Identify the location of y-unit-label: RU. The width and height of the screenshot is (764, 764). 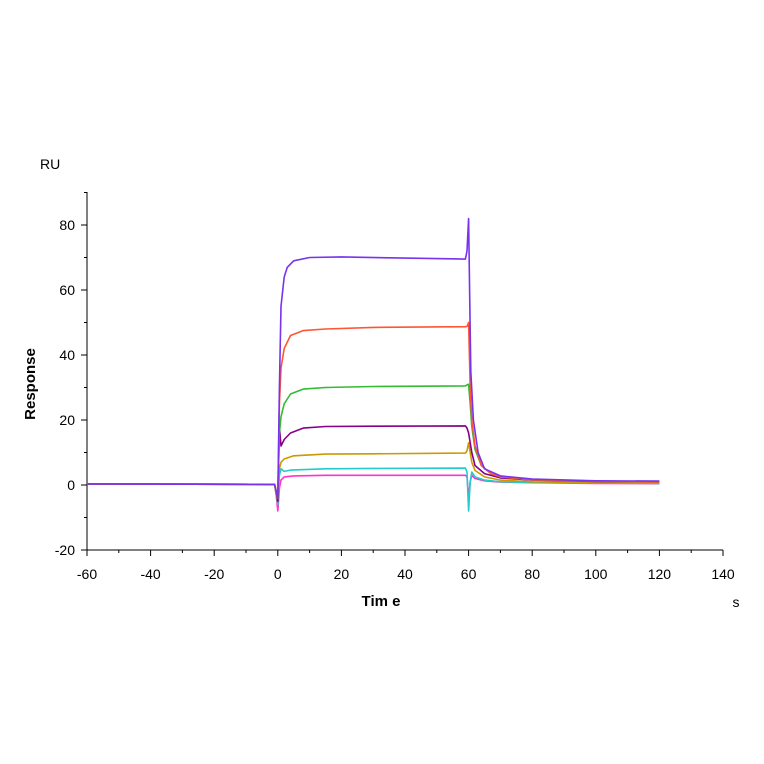
(50, 164).